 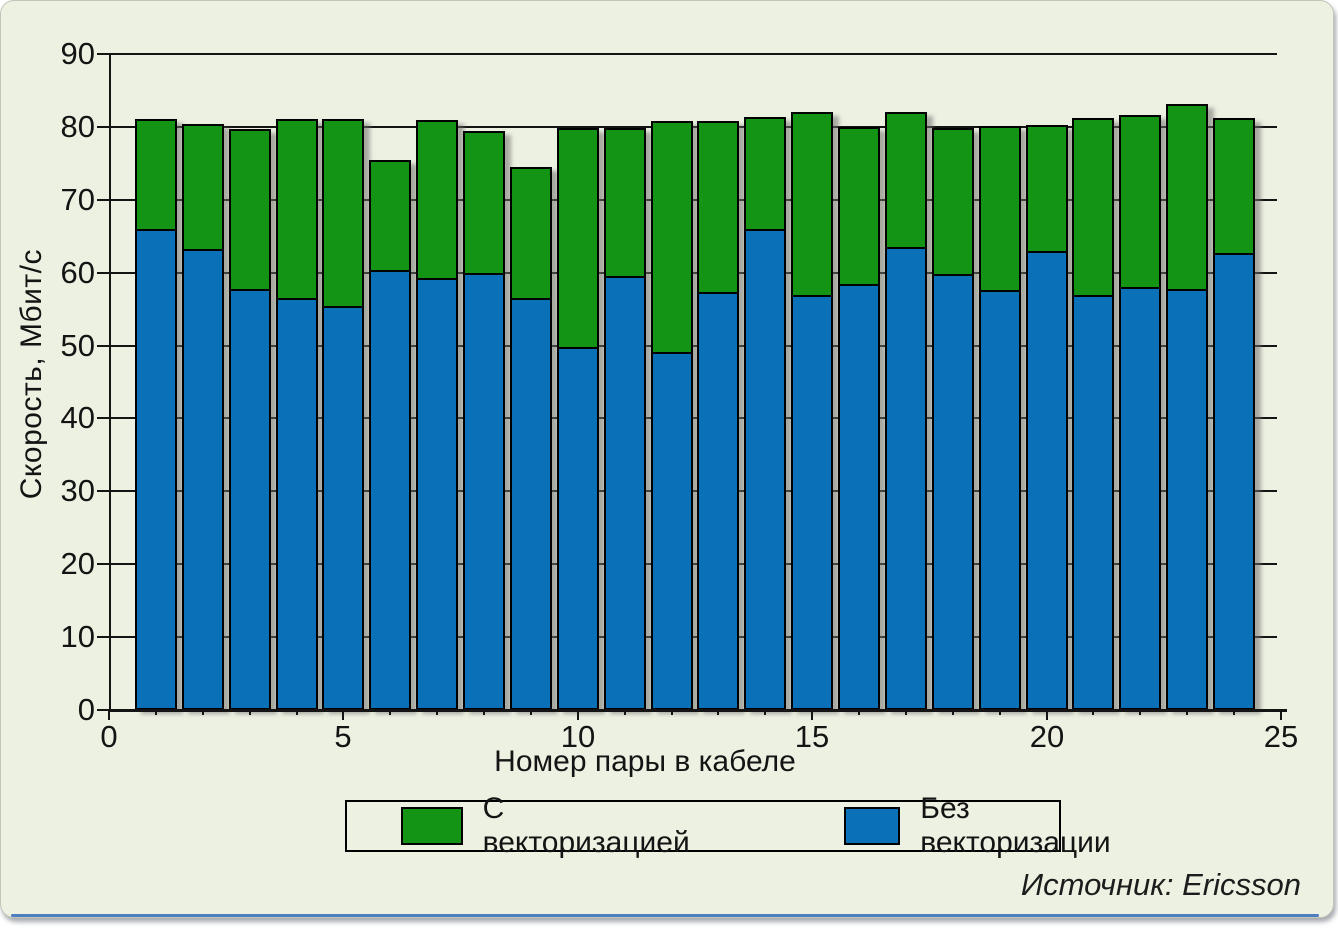 I want to click on legend: С векторизацией Без векторизации, so click(x=728, y=825).